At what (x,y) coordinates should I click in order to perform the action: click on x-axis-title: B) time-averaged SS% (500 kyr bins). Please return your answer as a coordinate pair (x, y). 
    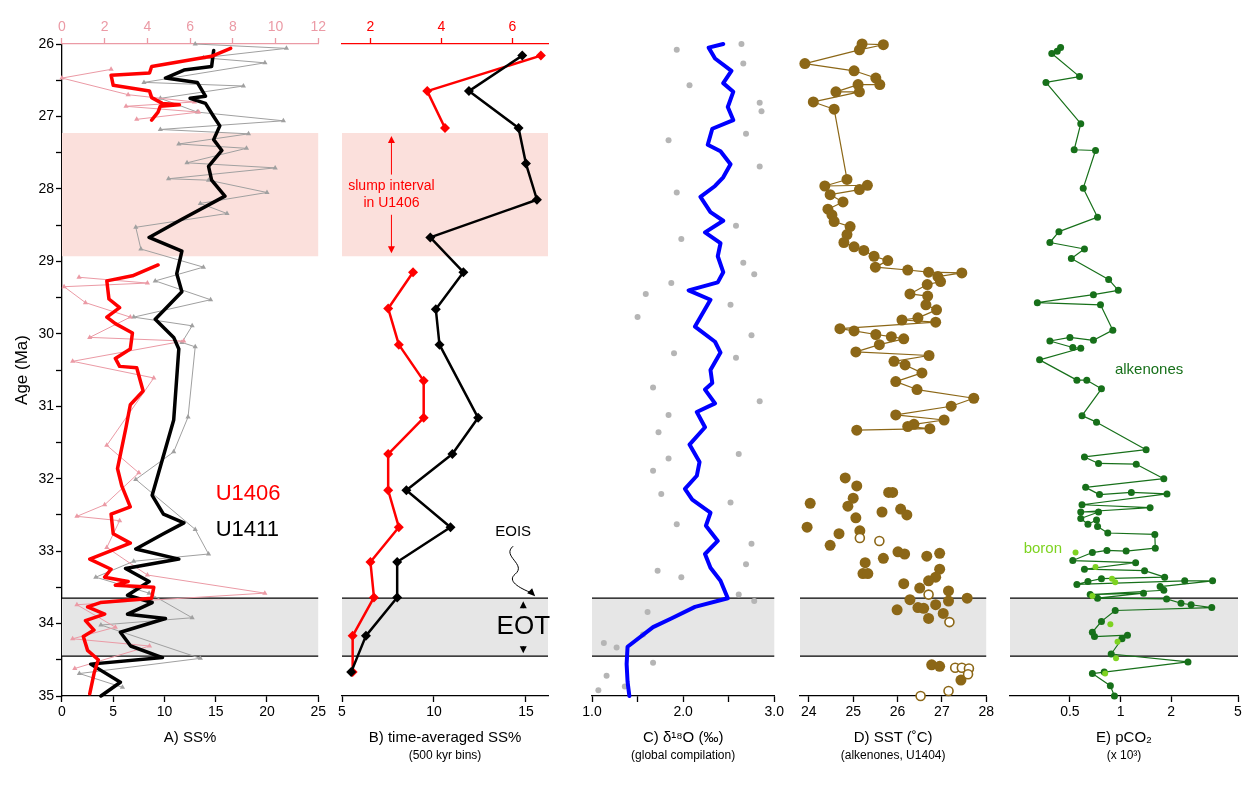
    Looking at the image, I should click on (445, 745).